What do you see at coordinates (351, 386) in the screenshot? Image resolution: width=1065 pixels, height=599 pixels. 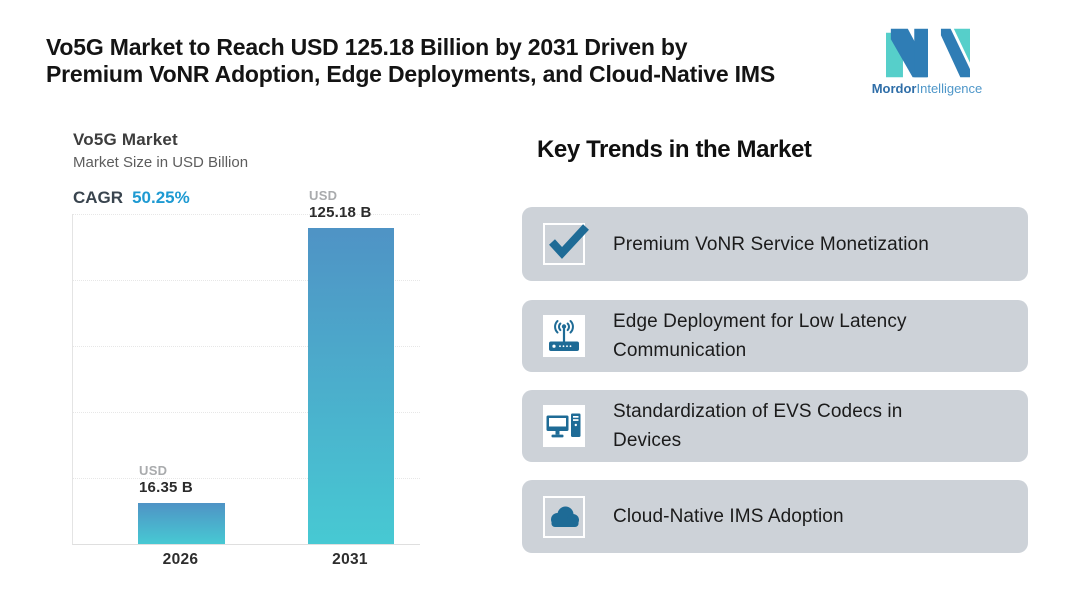 I see `bar-2031` at bounding box center [351, 386].